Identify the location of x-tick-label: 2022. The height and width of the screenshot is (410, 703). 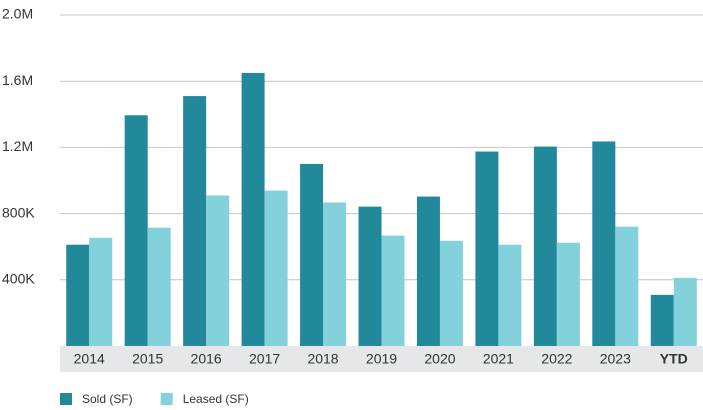
(556, 359).